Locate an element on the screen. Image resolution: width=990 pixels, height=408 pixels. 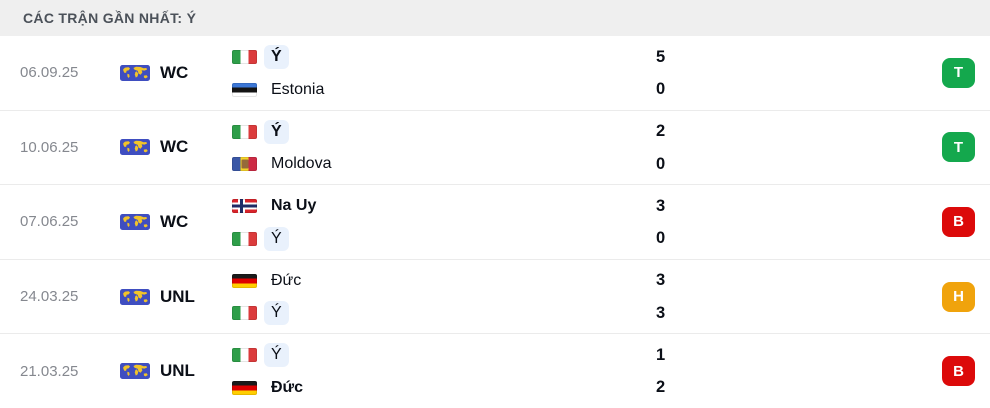
teams-column: Na Uy 3 Ý 0 is located at coordinates (467, 222).